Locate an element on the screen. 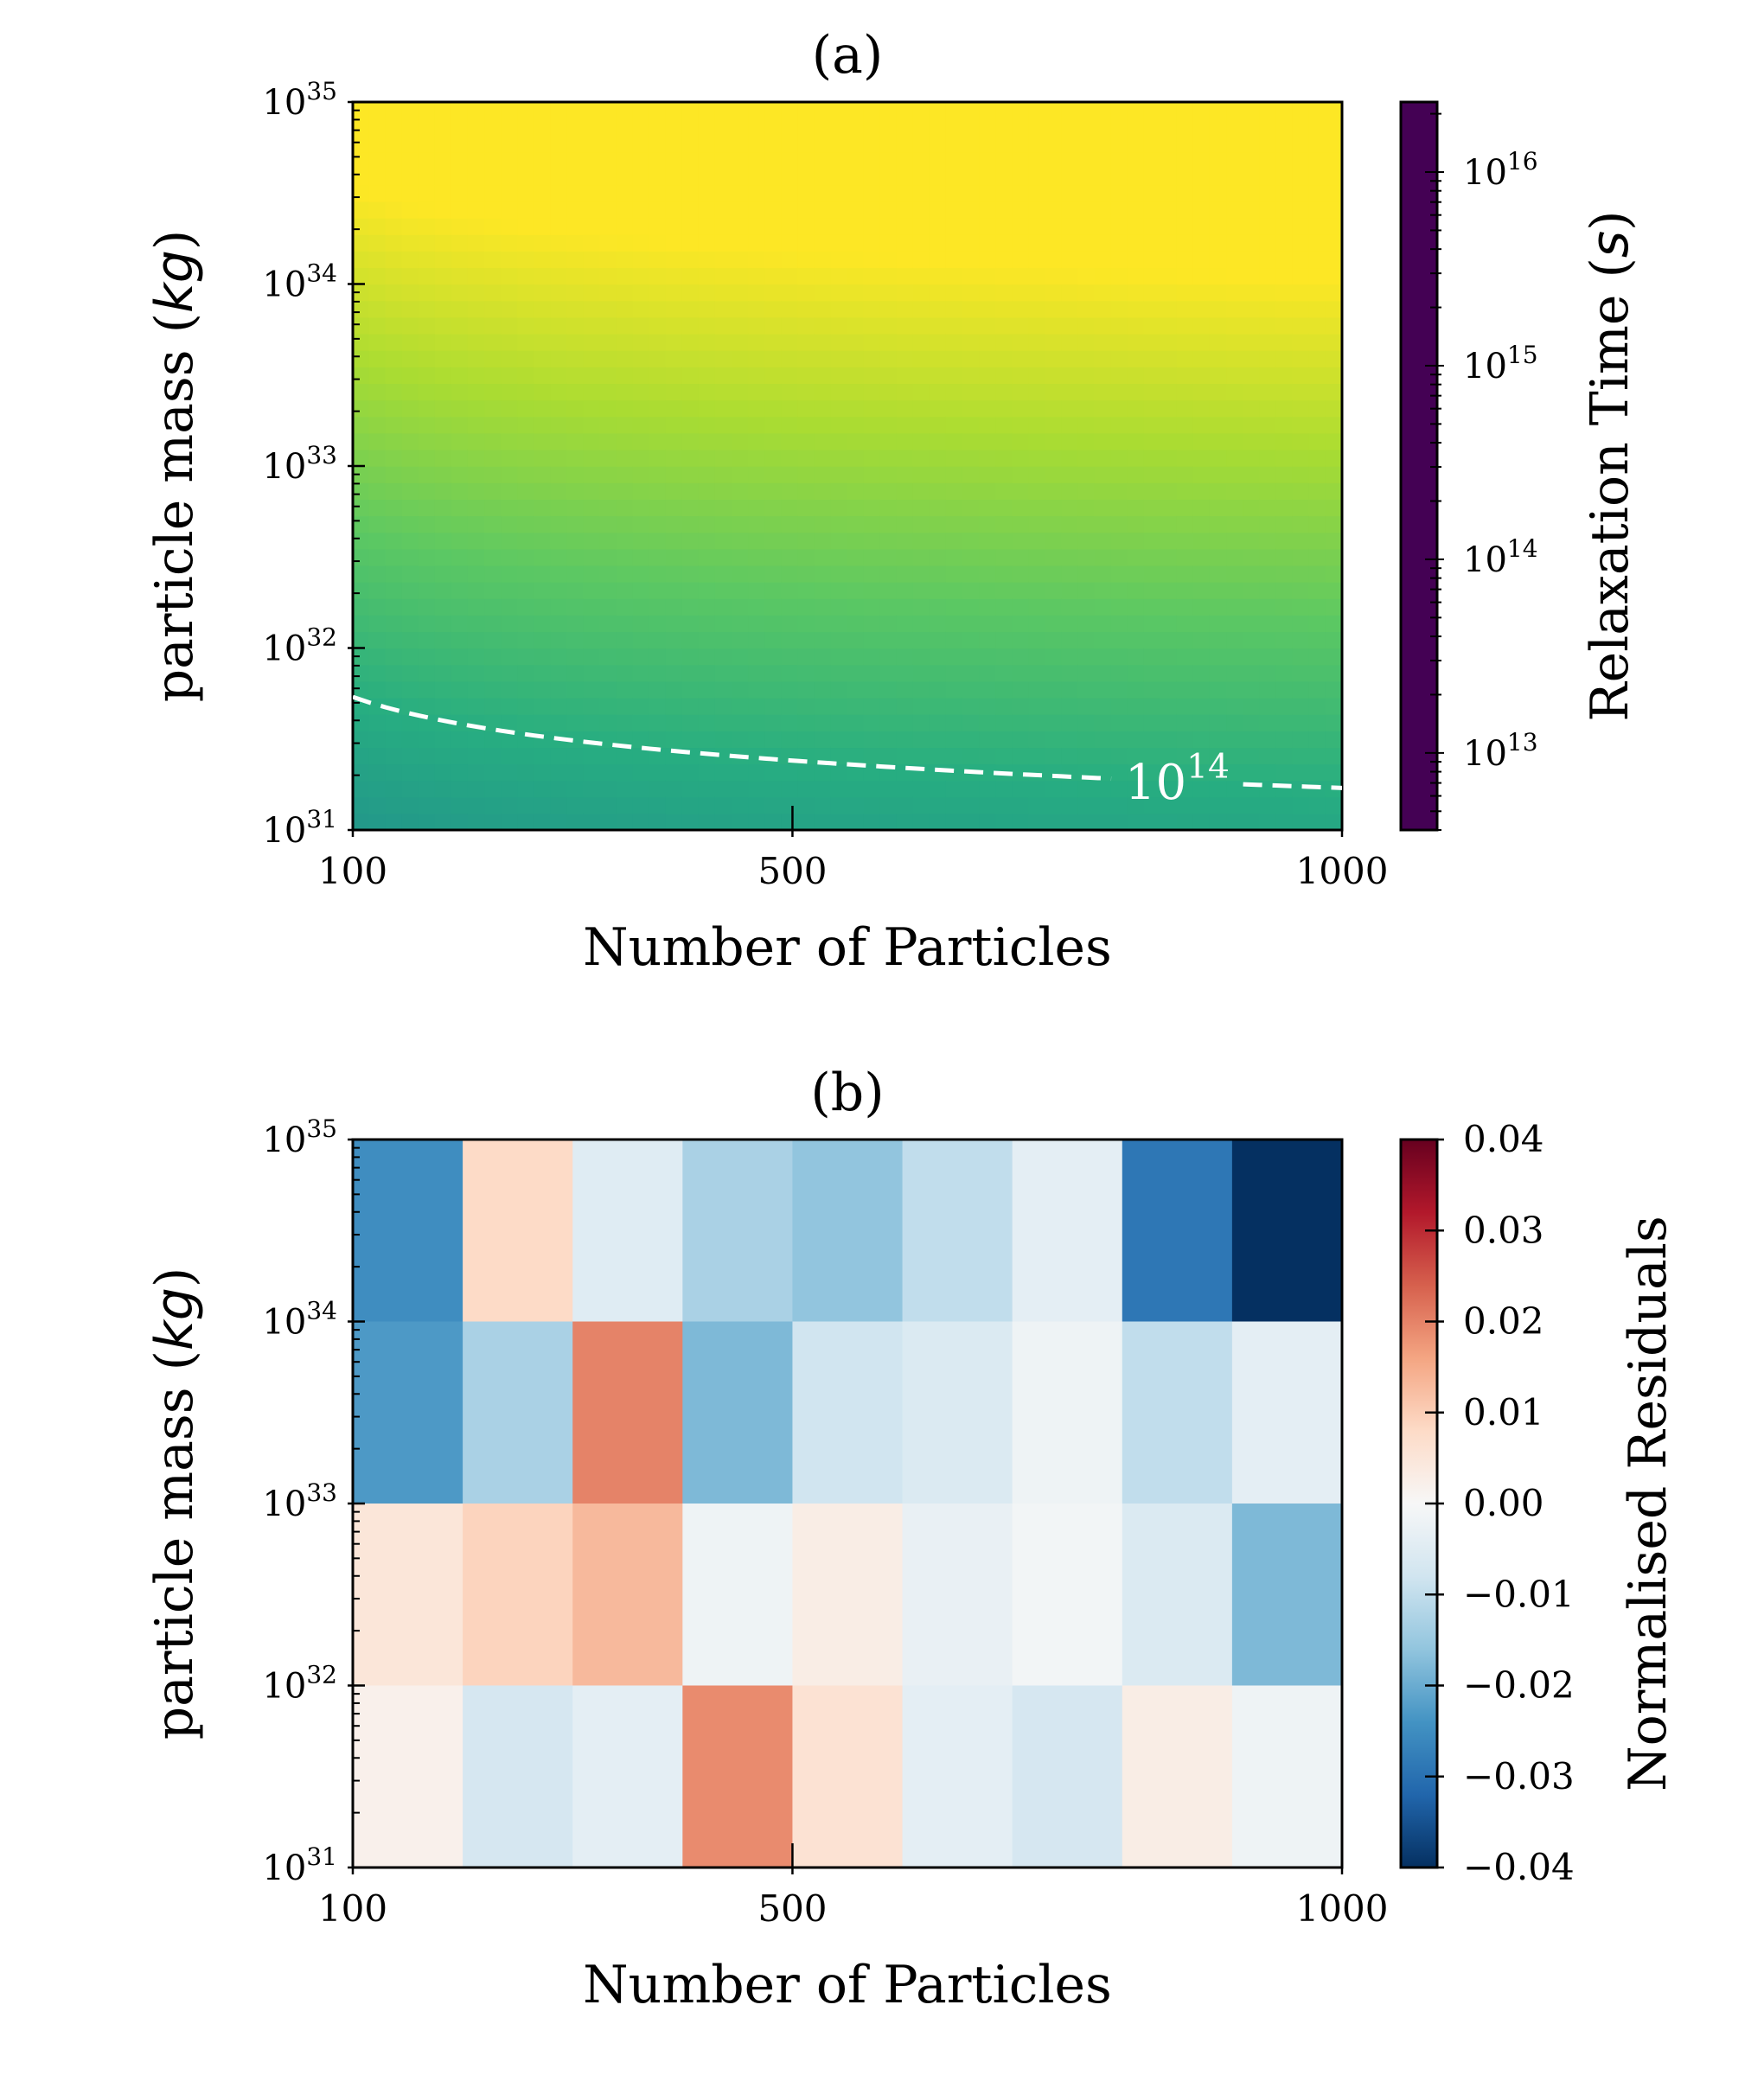 This screenshot has height=2075, width=1764. colorbar-tick-label: 1016 is located at coordinates (1500, 170).